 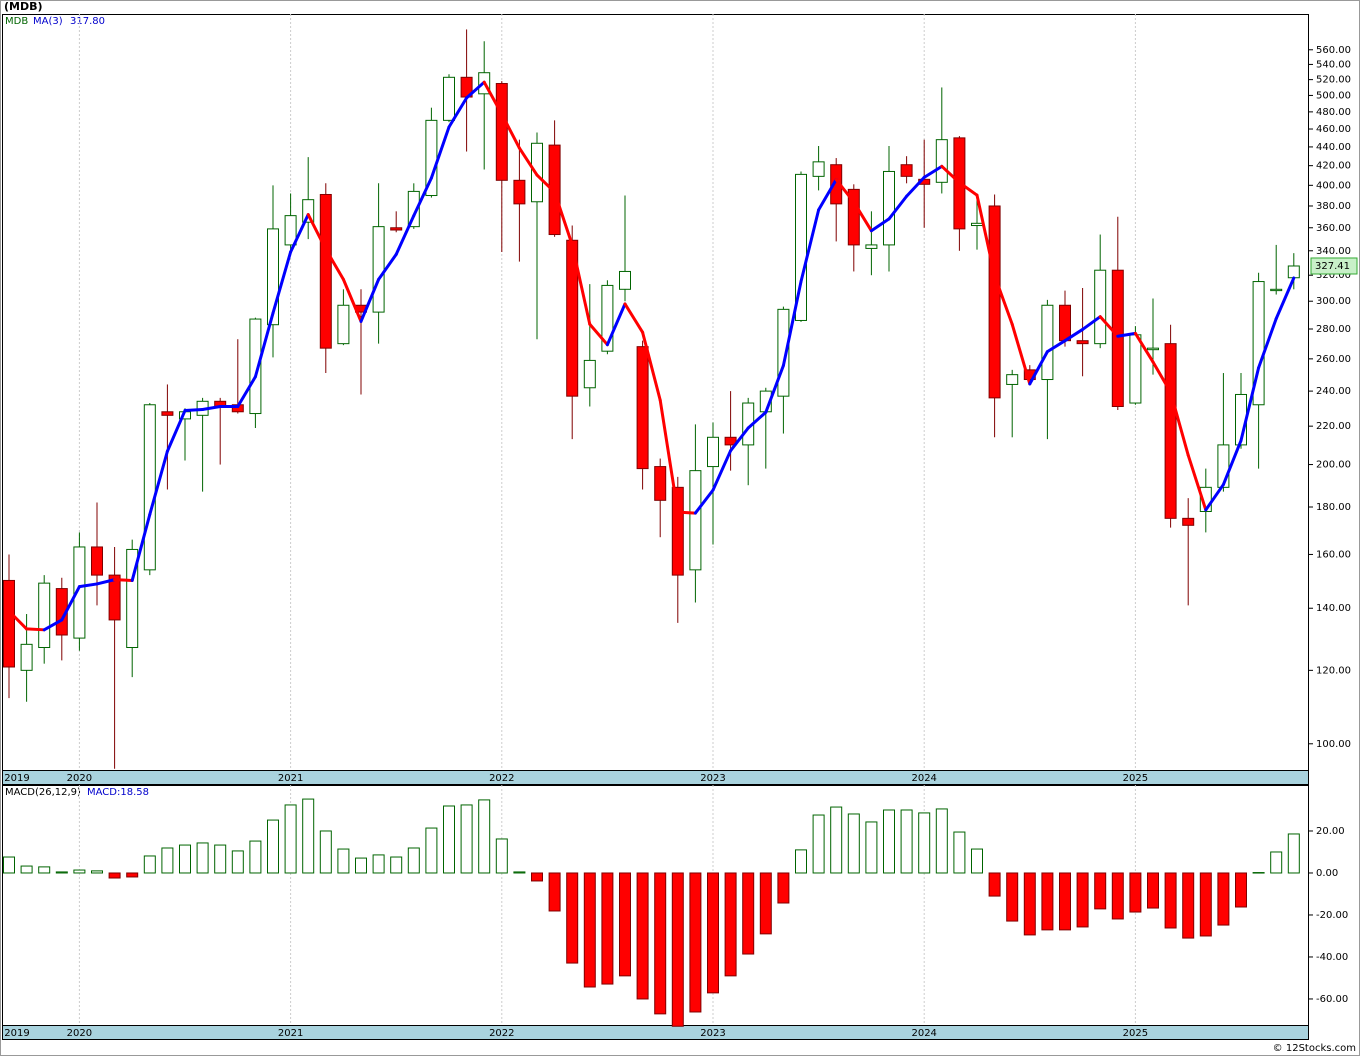 I want to click on x-axis-band, so click(x=655, y=777).